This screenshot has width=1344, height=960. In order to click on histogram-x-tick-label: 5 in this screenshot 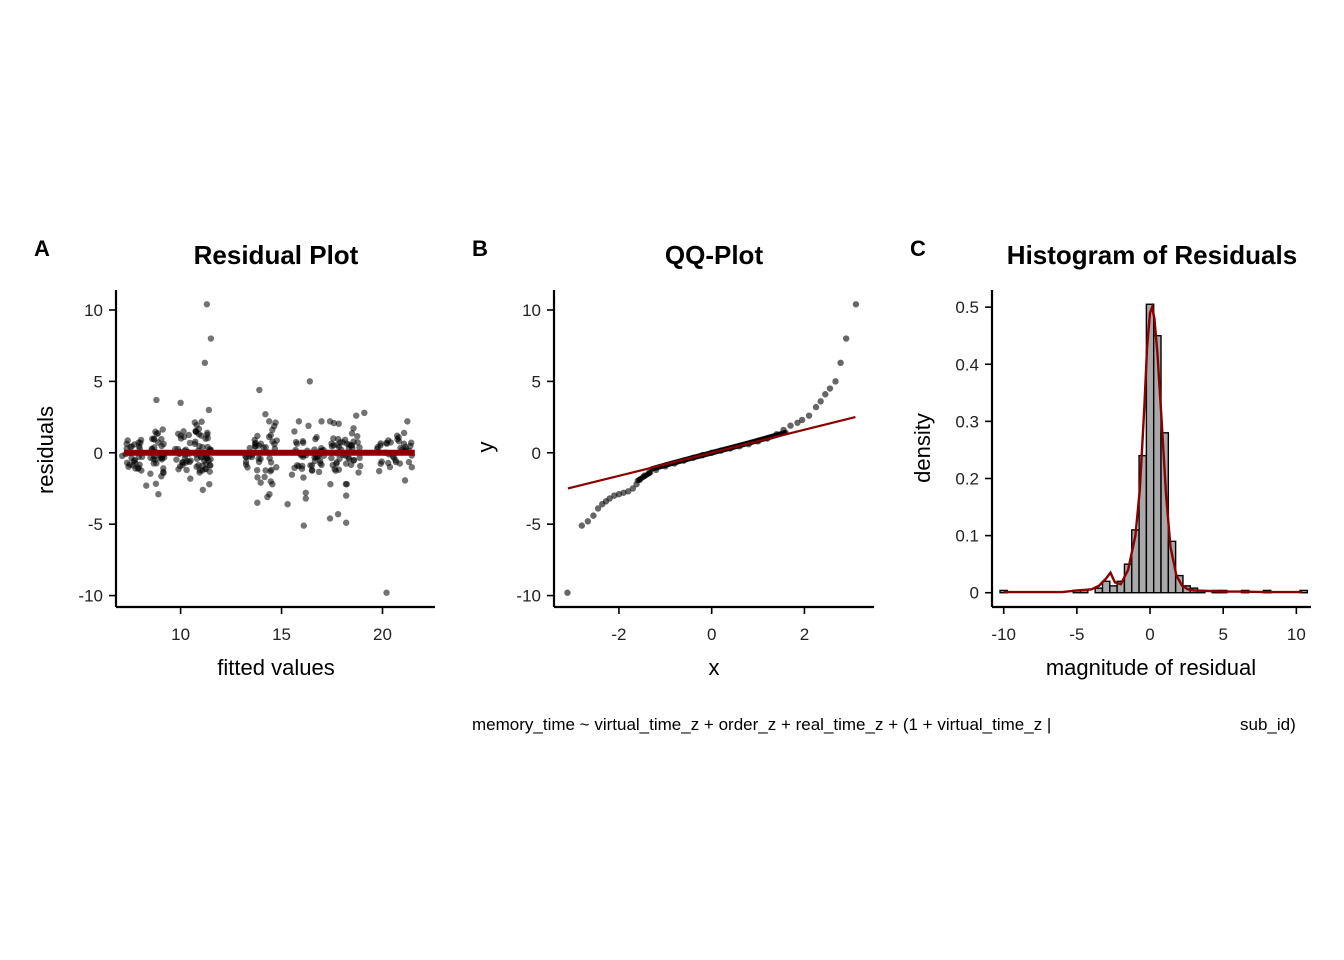, I will do `click(1222, 634)`.